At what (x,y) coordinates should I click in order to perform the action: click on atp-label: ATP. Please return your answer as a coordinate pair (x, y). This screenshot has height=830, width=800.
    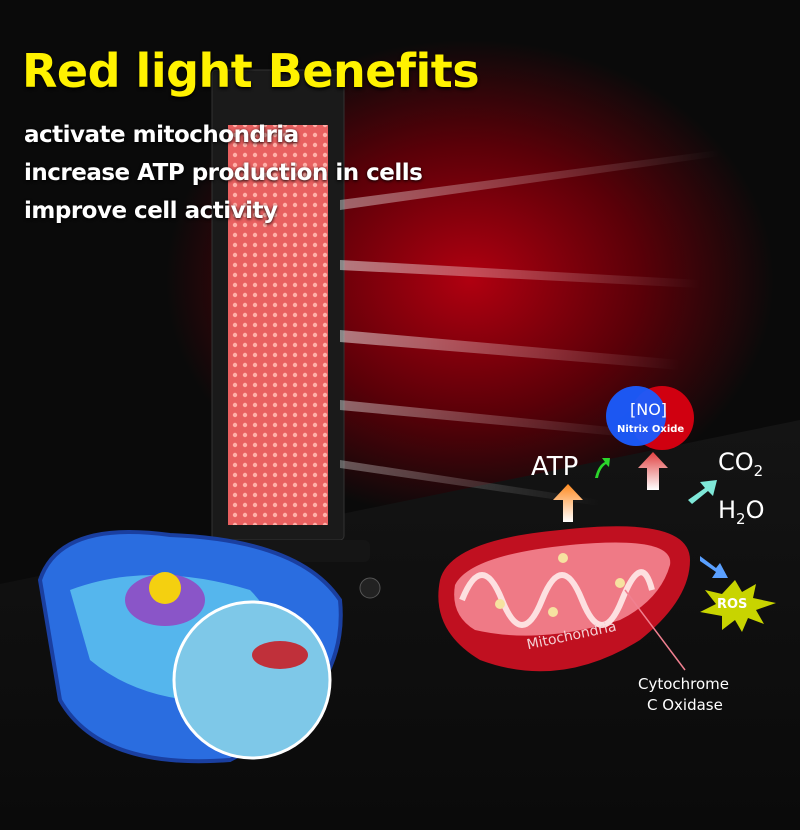
    Looking at the image, I should click on (555, 467).